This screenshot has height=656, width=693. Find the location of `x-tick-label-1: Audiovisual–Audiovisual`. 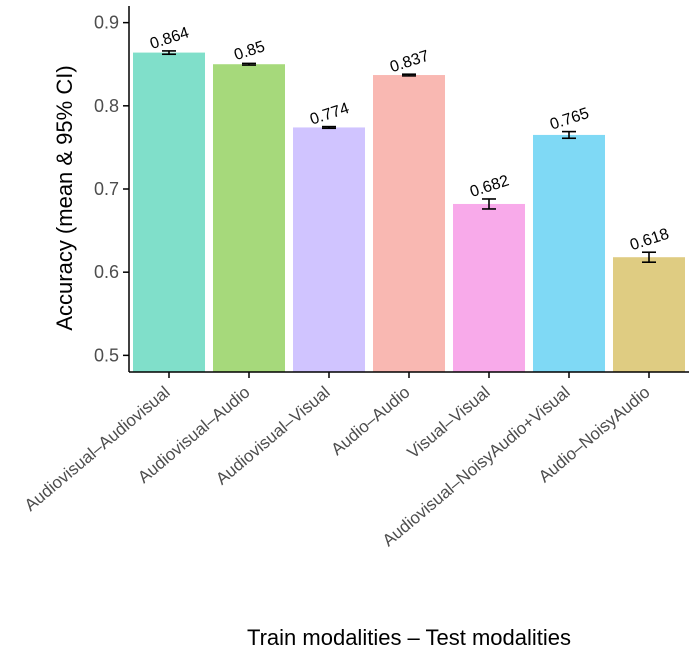

x-tick-label-1: Audiovisual–Audiovisual is located at coordinates (97, 449).